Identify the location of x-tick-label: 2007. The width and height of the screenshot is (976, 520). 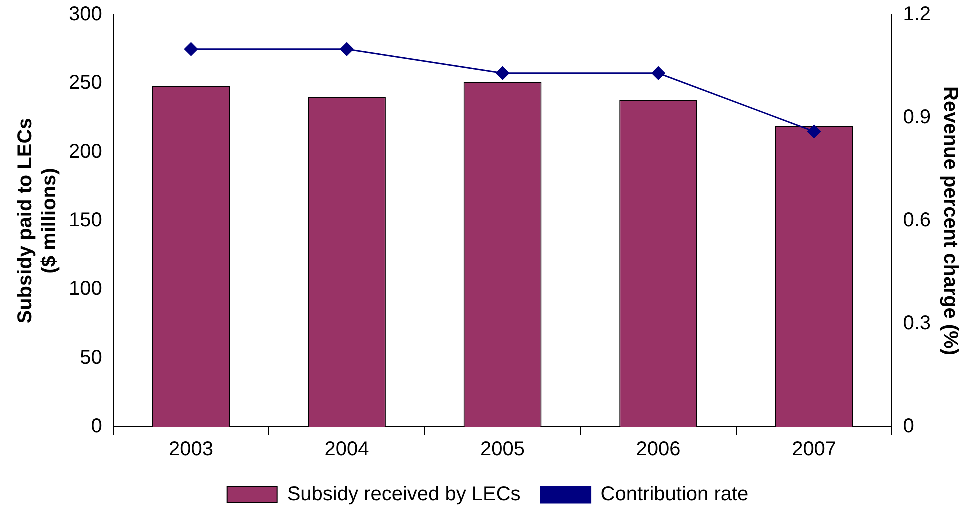
(814, 449).